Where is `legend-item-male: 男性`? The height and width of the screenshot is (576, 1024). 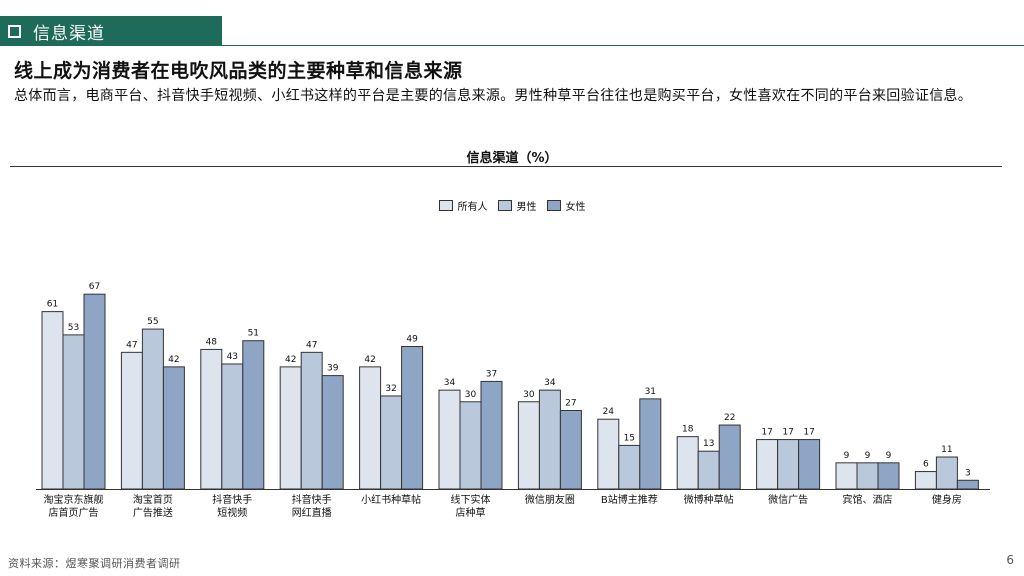 legend-item-male: 男性 is located at coordinates (517, 205).